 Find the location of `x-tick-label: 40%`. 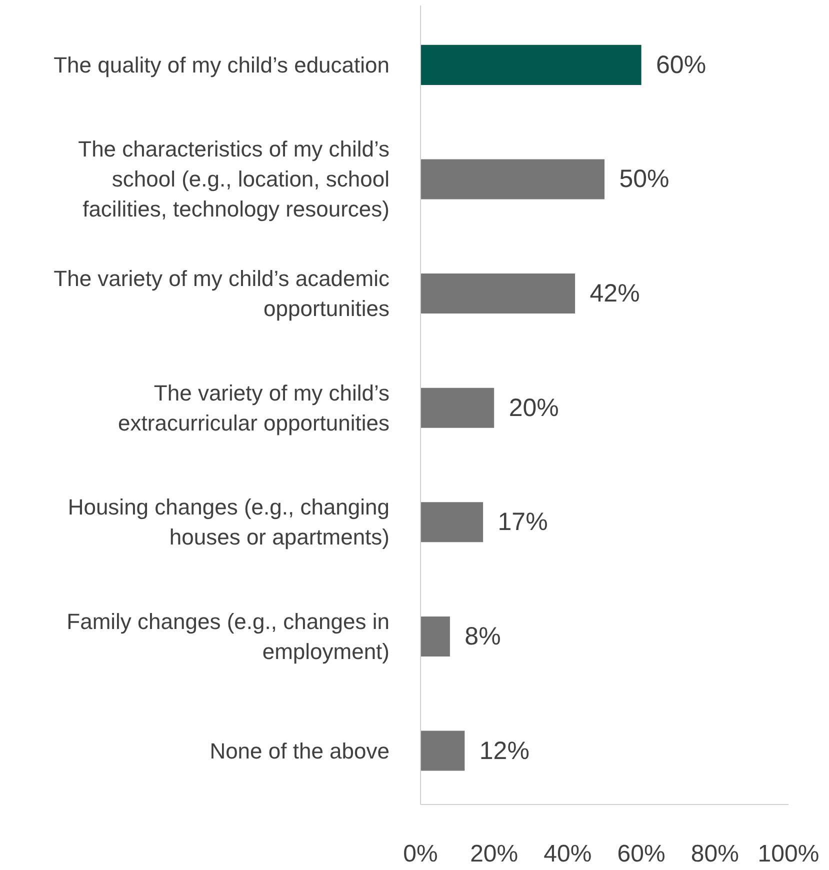

x-tick-label: 40% is located at coordinates (568, 854).